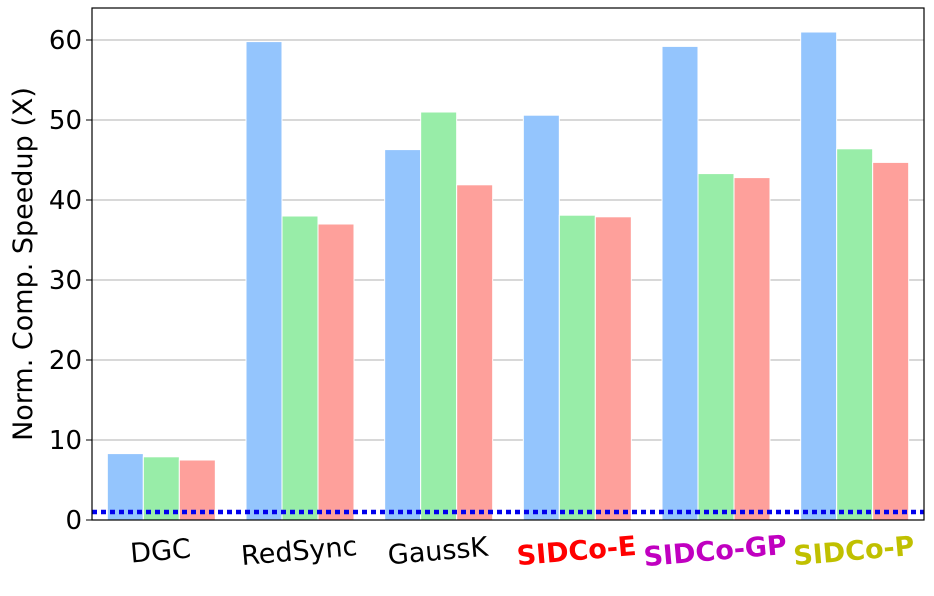 Image resolution: width=934 pixels, height=596 pixels. I want to click on y-tick-label: 0, so click(73, 521).